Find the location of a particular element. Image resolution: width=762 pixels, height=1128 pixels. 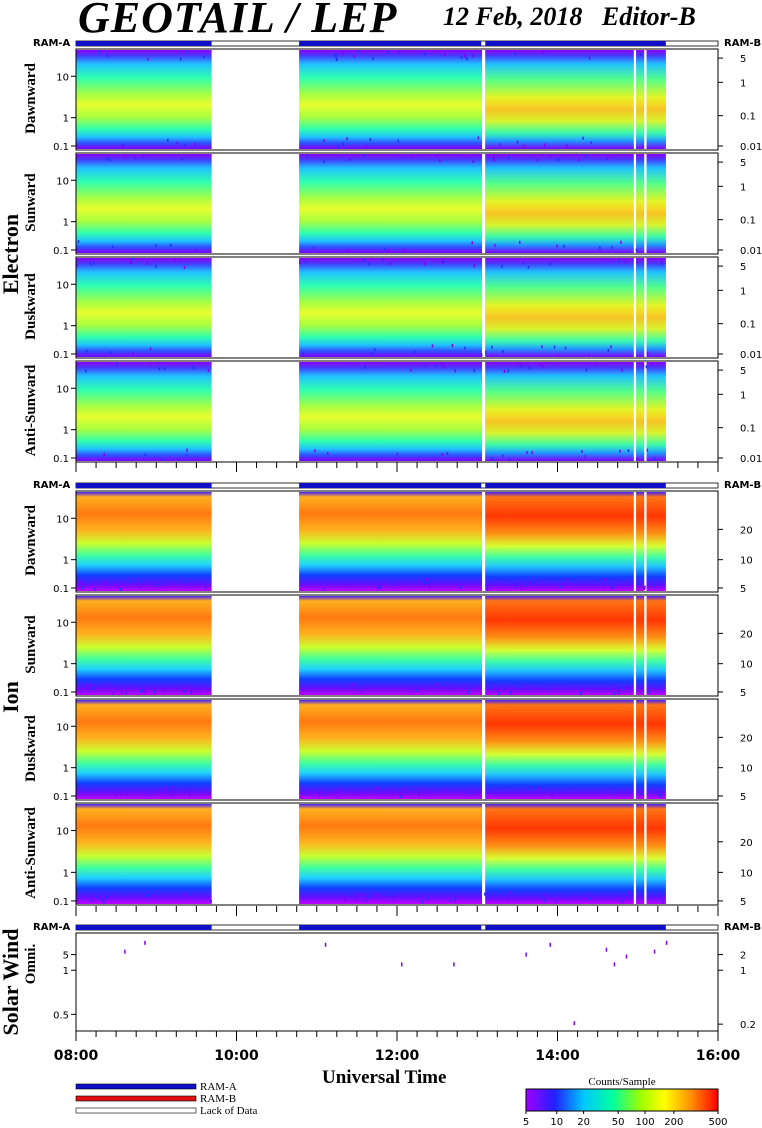

electron-panel-label: Anti-Sunward is located at coordinates (31, 410).